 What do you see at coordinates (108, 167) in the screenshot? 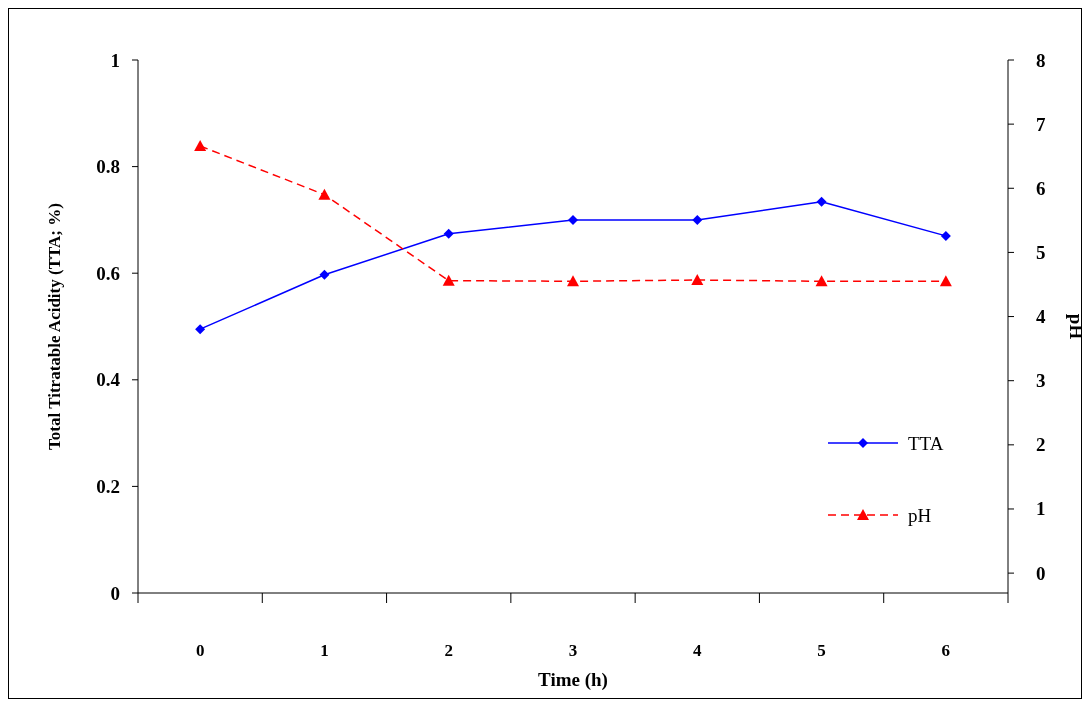
I see `y-tick-label: 0.8` at bounding box center [108, 167].